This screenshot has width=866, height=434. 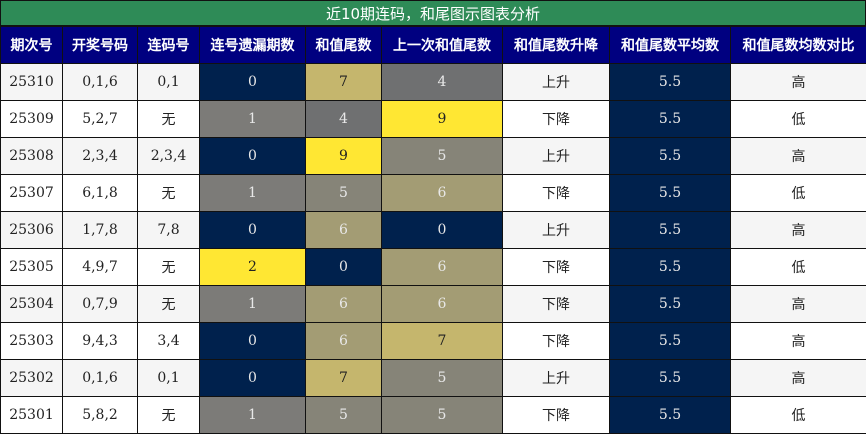 I want to click on cell-tail: 4, so click(x=343, y=119).